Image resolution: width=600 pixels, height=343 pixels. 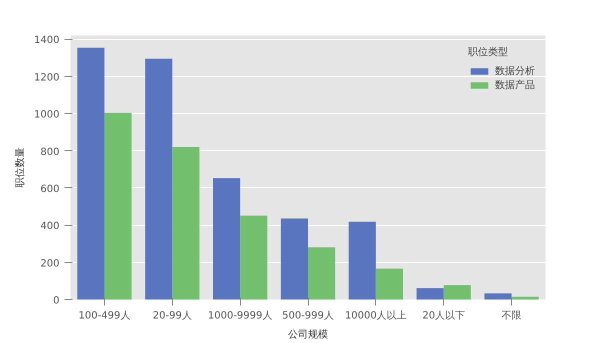 What do you see at coordinates (308, 316) in the screenshot?
I see `x-tick-label: 500-999人` at bounding box center [308, 316].